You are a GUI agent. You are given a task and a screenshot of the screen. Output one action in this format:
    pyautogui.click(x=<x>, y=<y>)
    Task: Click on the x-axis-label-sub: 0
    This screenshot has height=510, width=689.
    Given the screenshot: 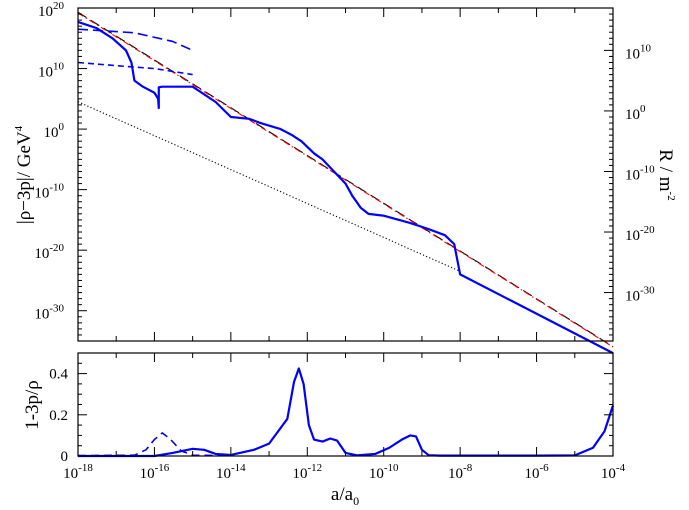 What is the action you would take?
    pyautogui.click(x=356, y=501)
    